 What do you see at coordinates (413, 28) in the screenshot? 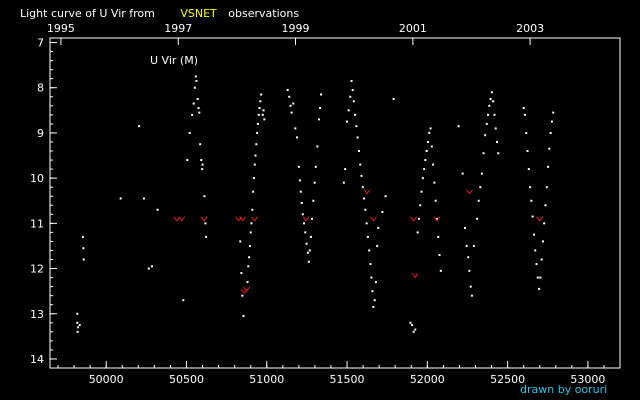
I see `top-axis-year-label: 2001` at bounding box center [413, 28].